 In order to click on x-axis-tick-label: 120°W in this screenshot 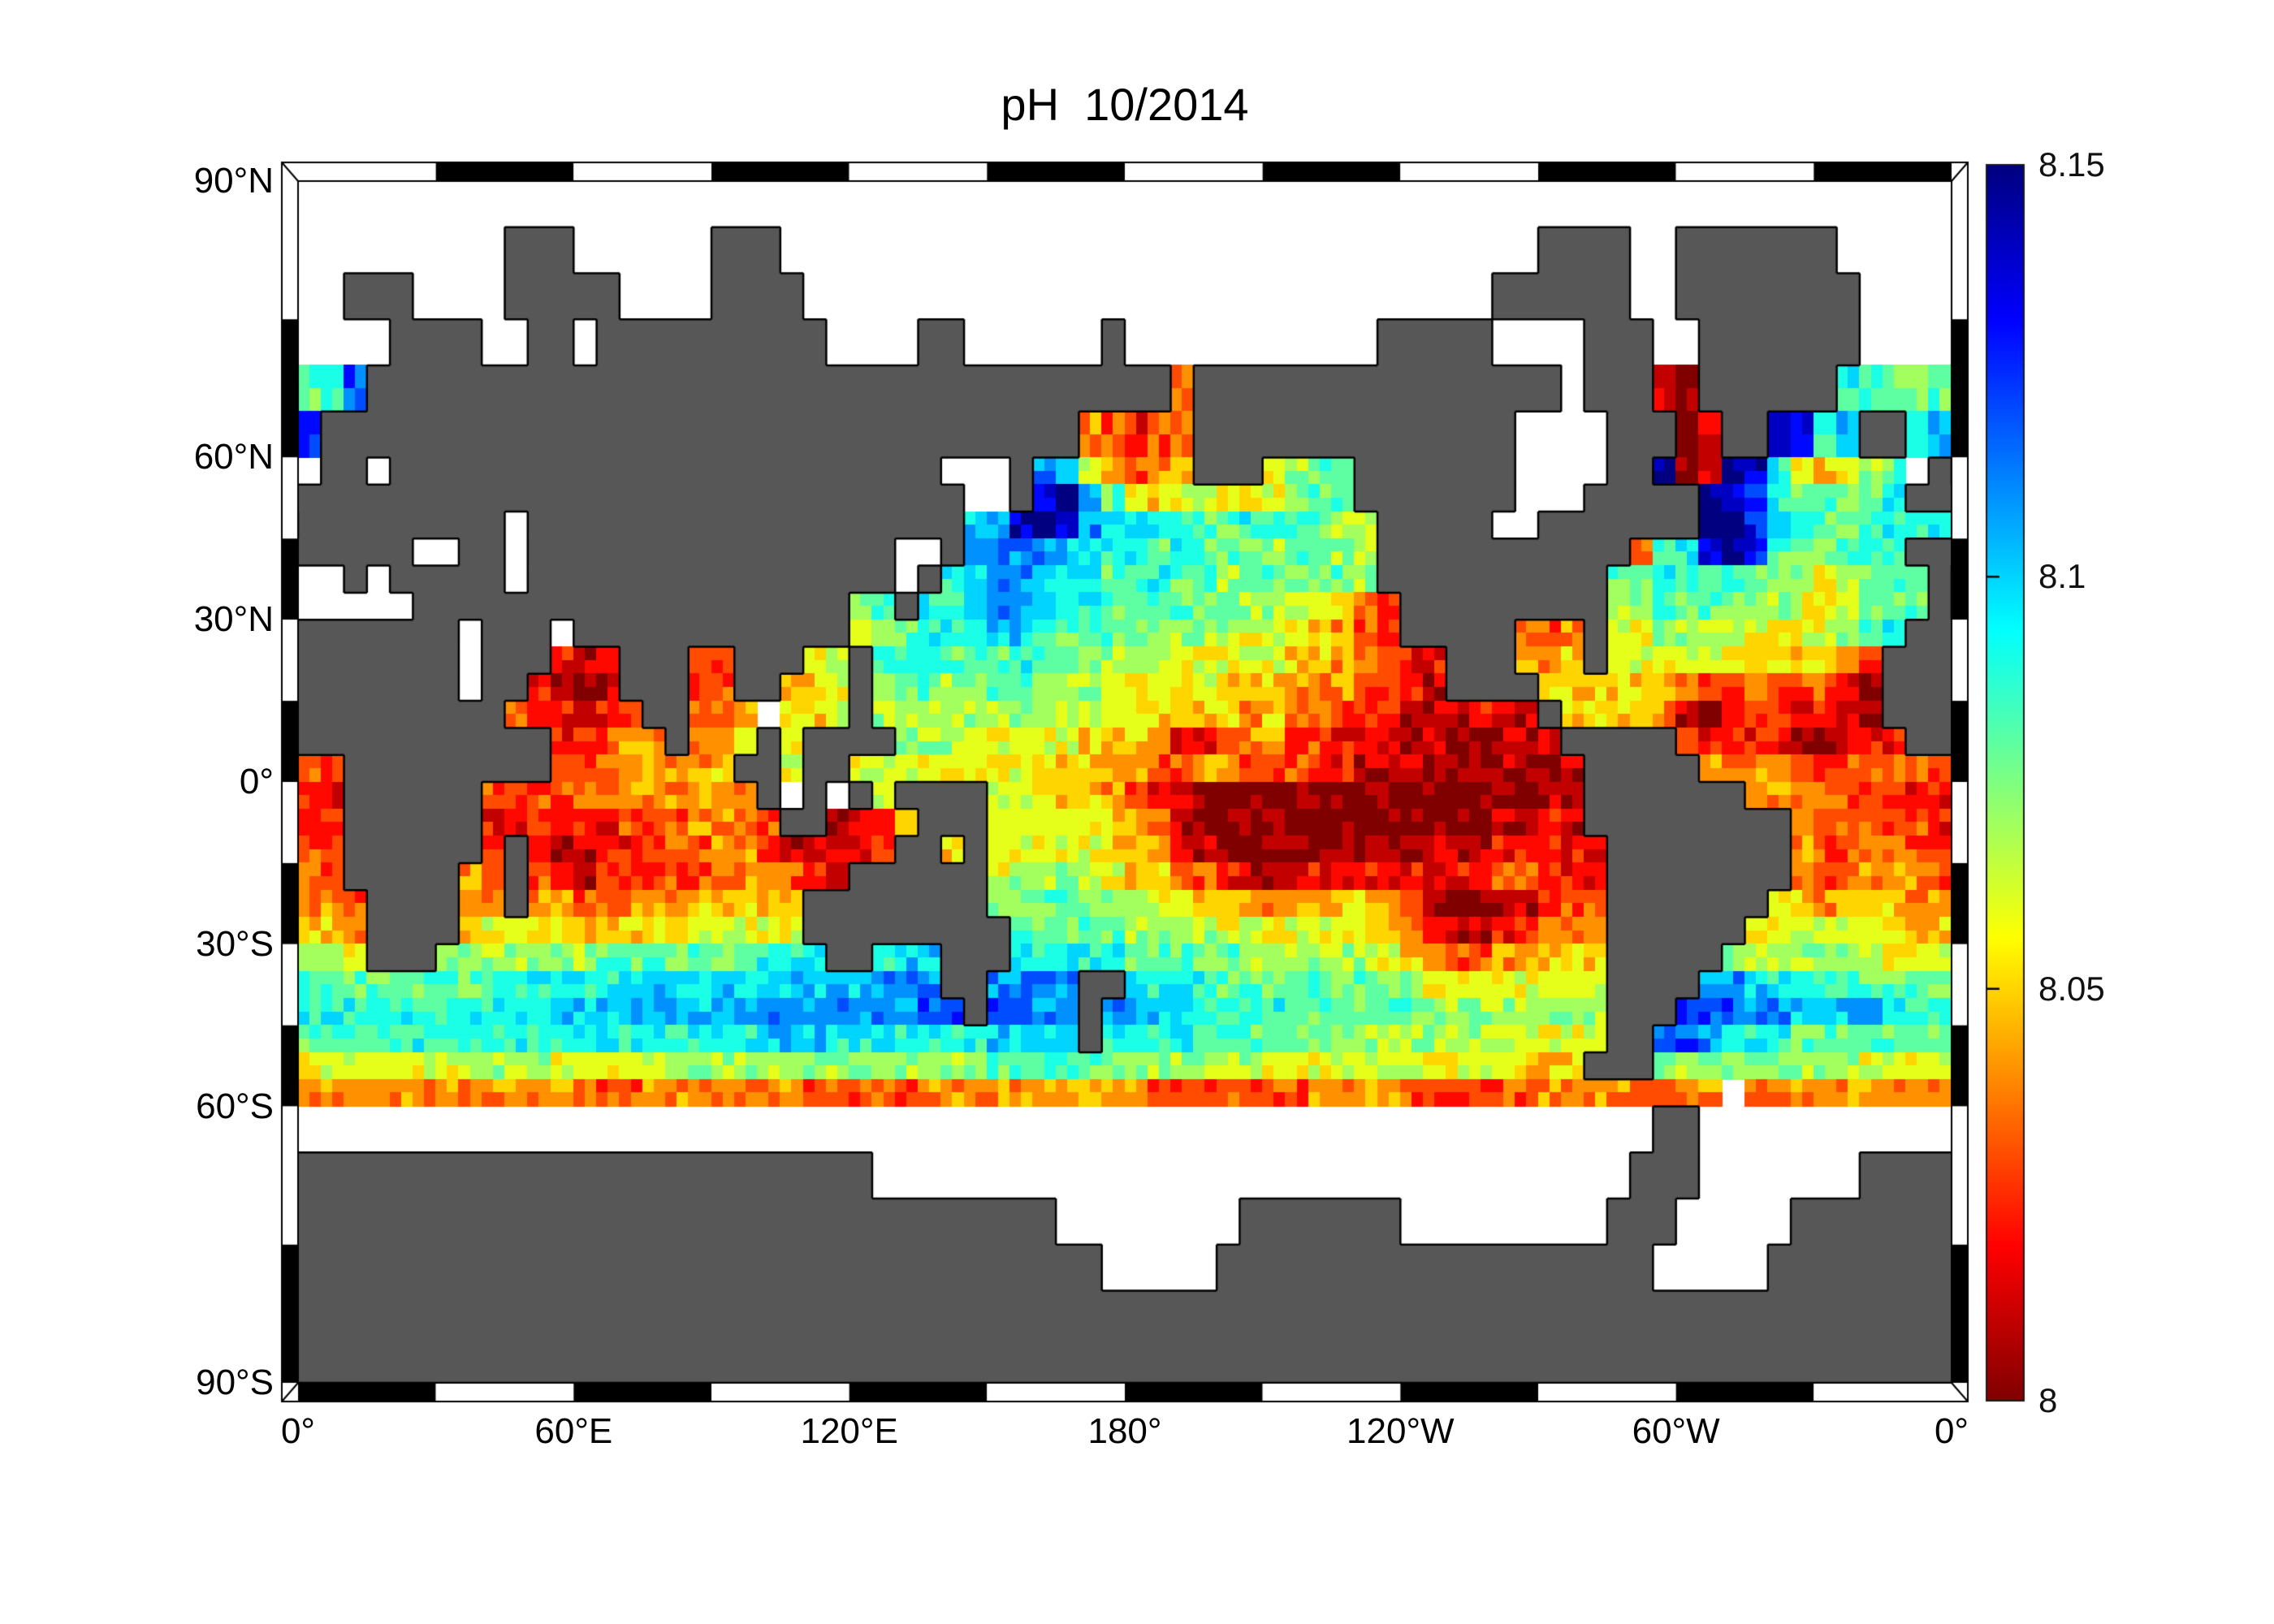, I will do `click(1401, 1431)`.